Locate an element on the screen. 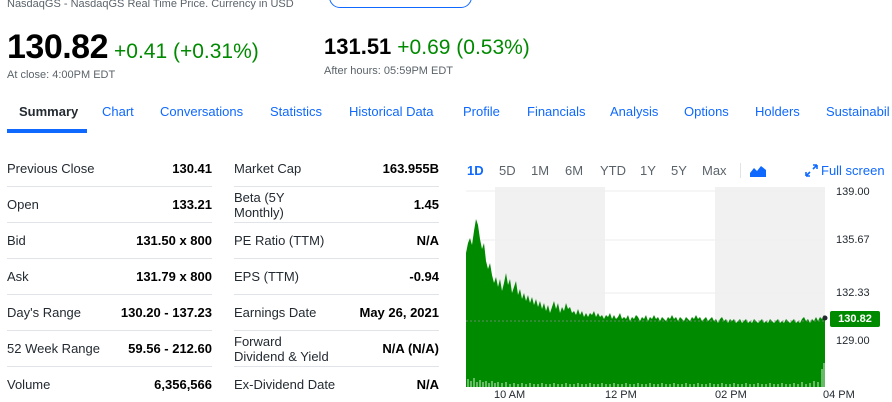  tab-sustainability: Sustainabil is located at coordinates (858, 111).